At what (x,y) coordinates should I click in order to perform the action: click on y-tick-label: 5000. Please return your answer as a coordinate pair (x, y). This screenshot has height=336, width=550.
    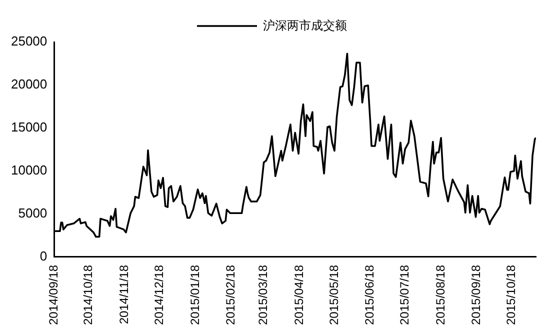
    Looking at the image, I should click on (33, 213).